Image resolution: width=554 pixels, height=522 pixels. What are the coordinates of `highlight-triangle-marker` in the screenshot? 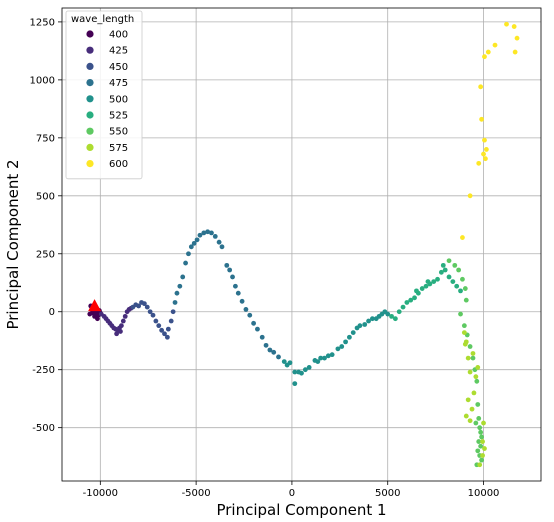 It's located at (95, 305).